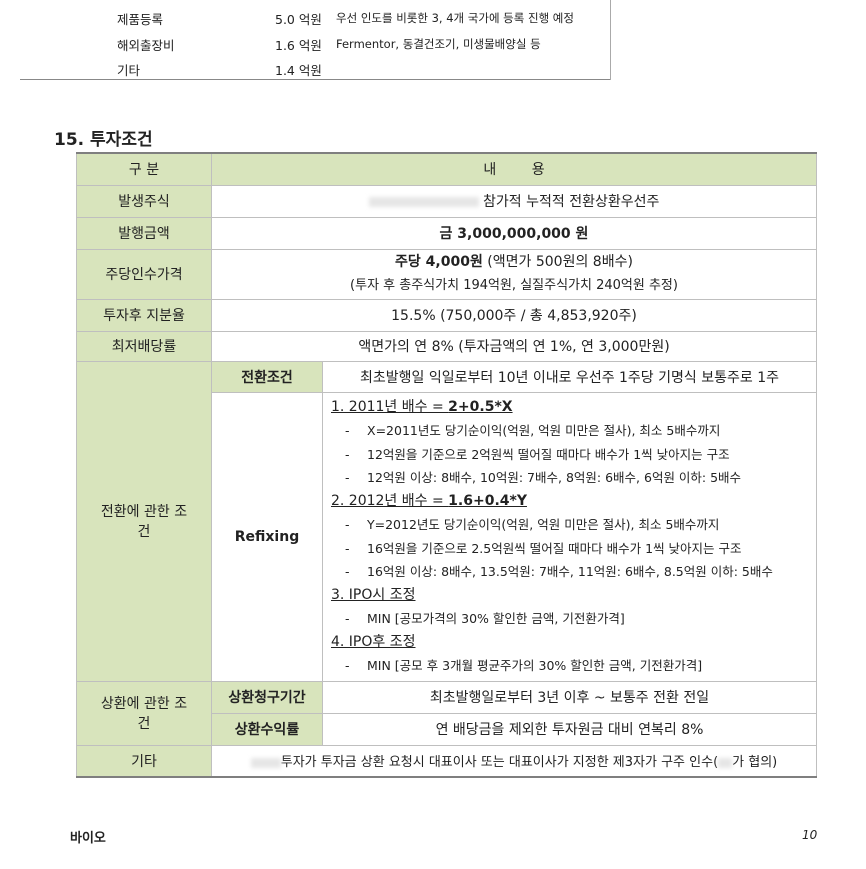  What do you see at coordinates (569, 729) in the screenshot?
I see `row-value: 연 배당금을 제외한 투자원금 대비 연복리 8%` at bounding box center [569, 729].